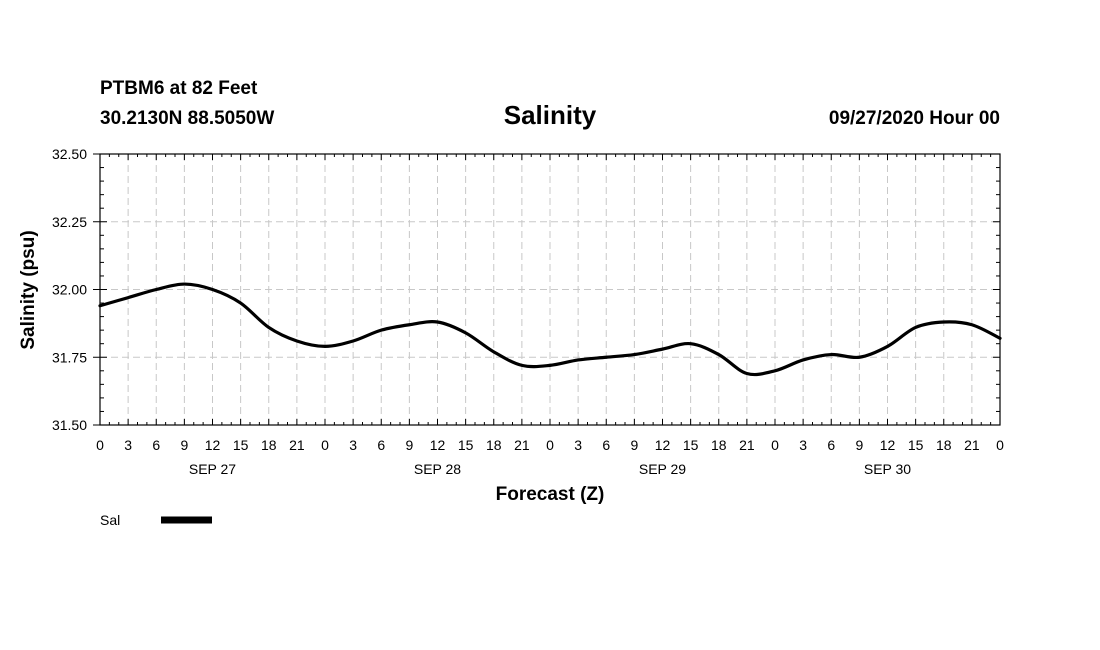 The width and height of the screenshot is (1100, 650). What do you see at coordinates (179, 88) in the screenshot?
I see `station-label: PTBM6 at 82 Feet` at bounding box center [179, 88].